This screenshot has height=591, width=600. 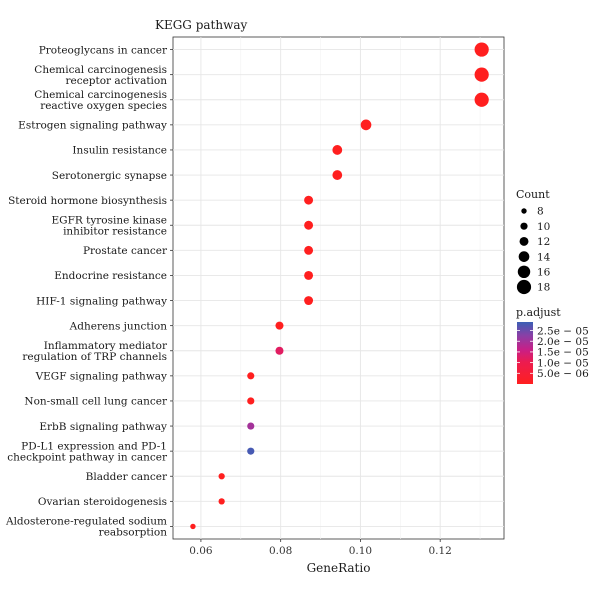 I want to click on count-legend: Count 8 10 12 14 16 18, so click(x=533, y=241).